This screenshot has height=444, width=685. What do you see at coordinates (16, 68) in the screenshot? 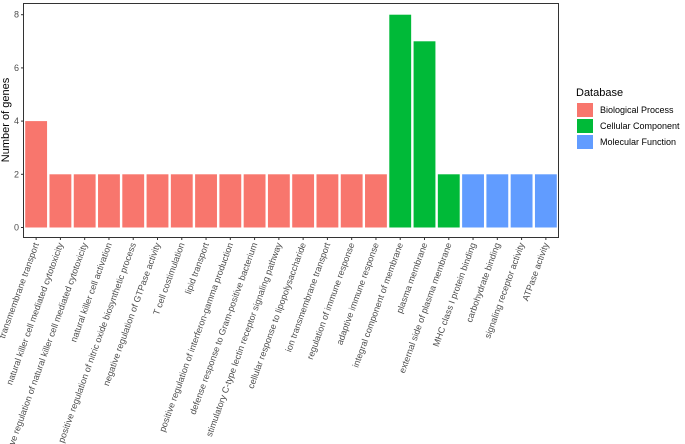
I see `y-tick-label: 6` at bounding box center [16, 68].